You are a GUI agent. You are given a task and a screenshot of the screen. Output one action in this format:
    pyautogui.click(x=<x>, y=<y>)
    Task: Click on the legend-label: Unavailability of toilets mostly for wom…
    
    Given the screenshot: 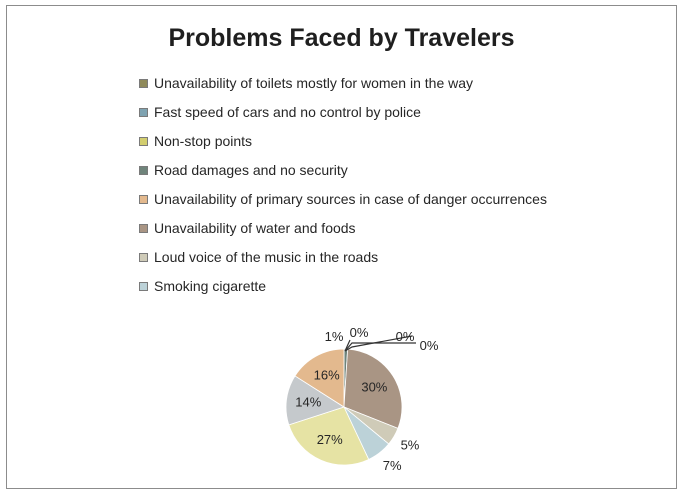 What is the action you would take?
    pyautogui.click(x=314, y=83)
    